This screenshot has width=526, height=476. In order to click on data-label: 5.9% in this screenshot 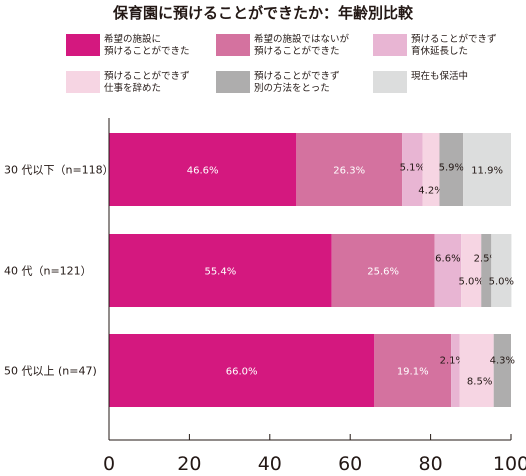, I will do `click(451, 168)`.